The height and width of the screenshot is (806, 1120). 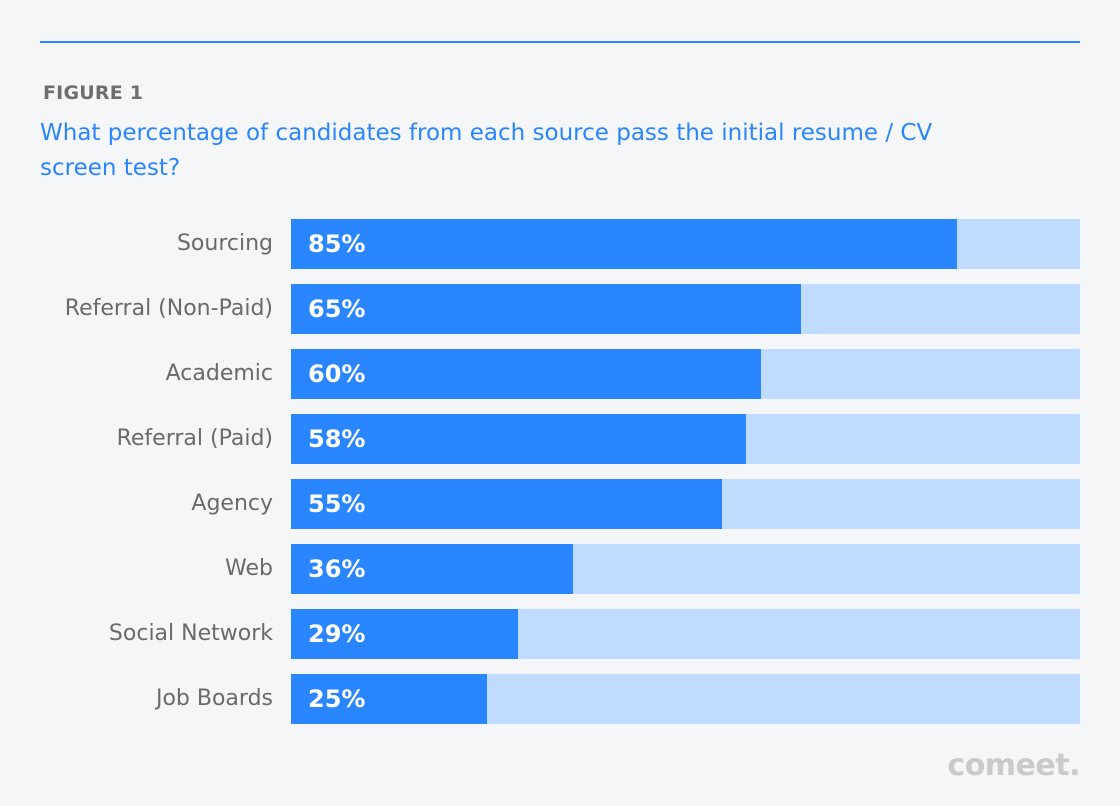 I want to click on value-label: 60%, so click(x=337, y=374).